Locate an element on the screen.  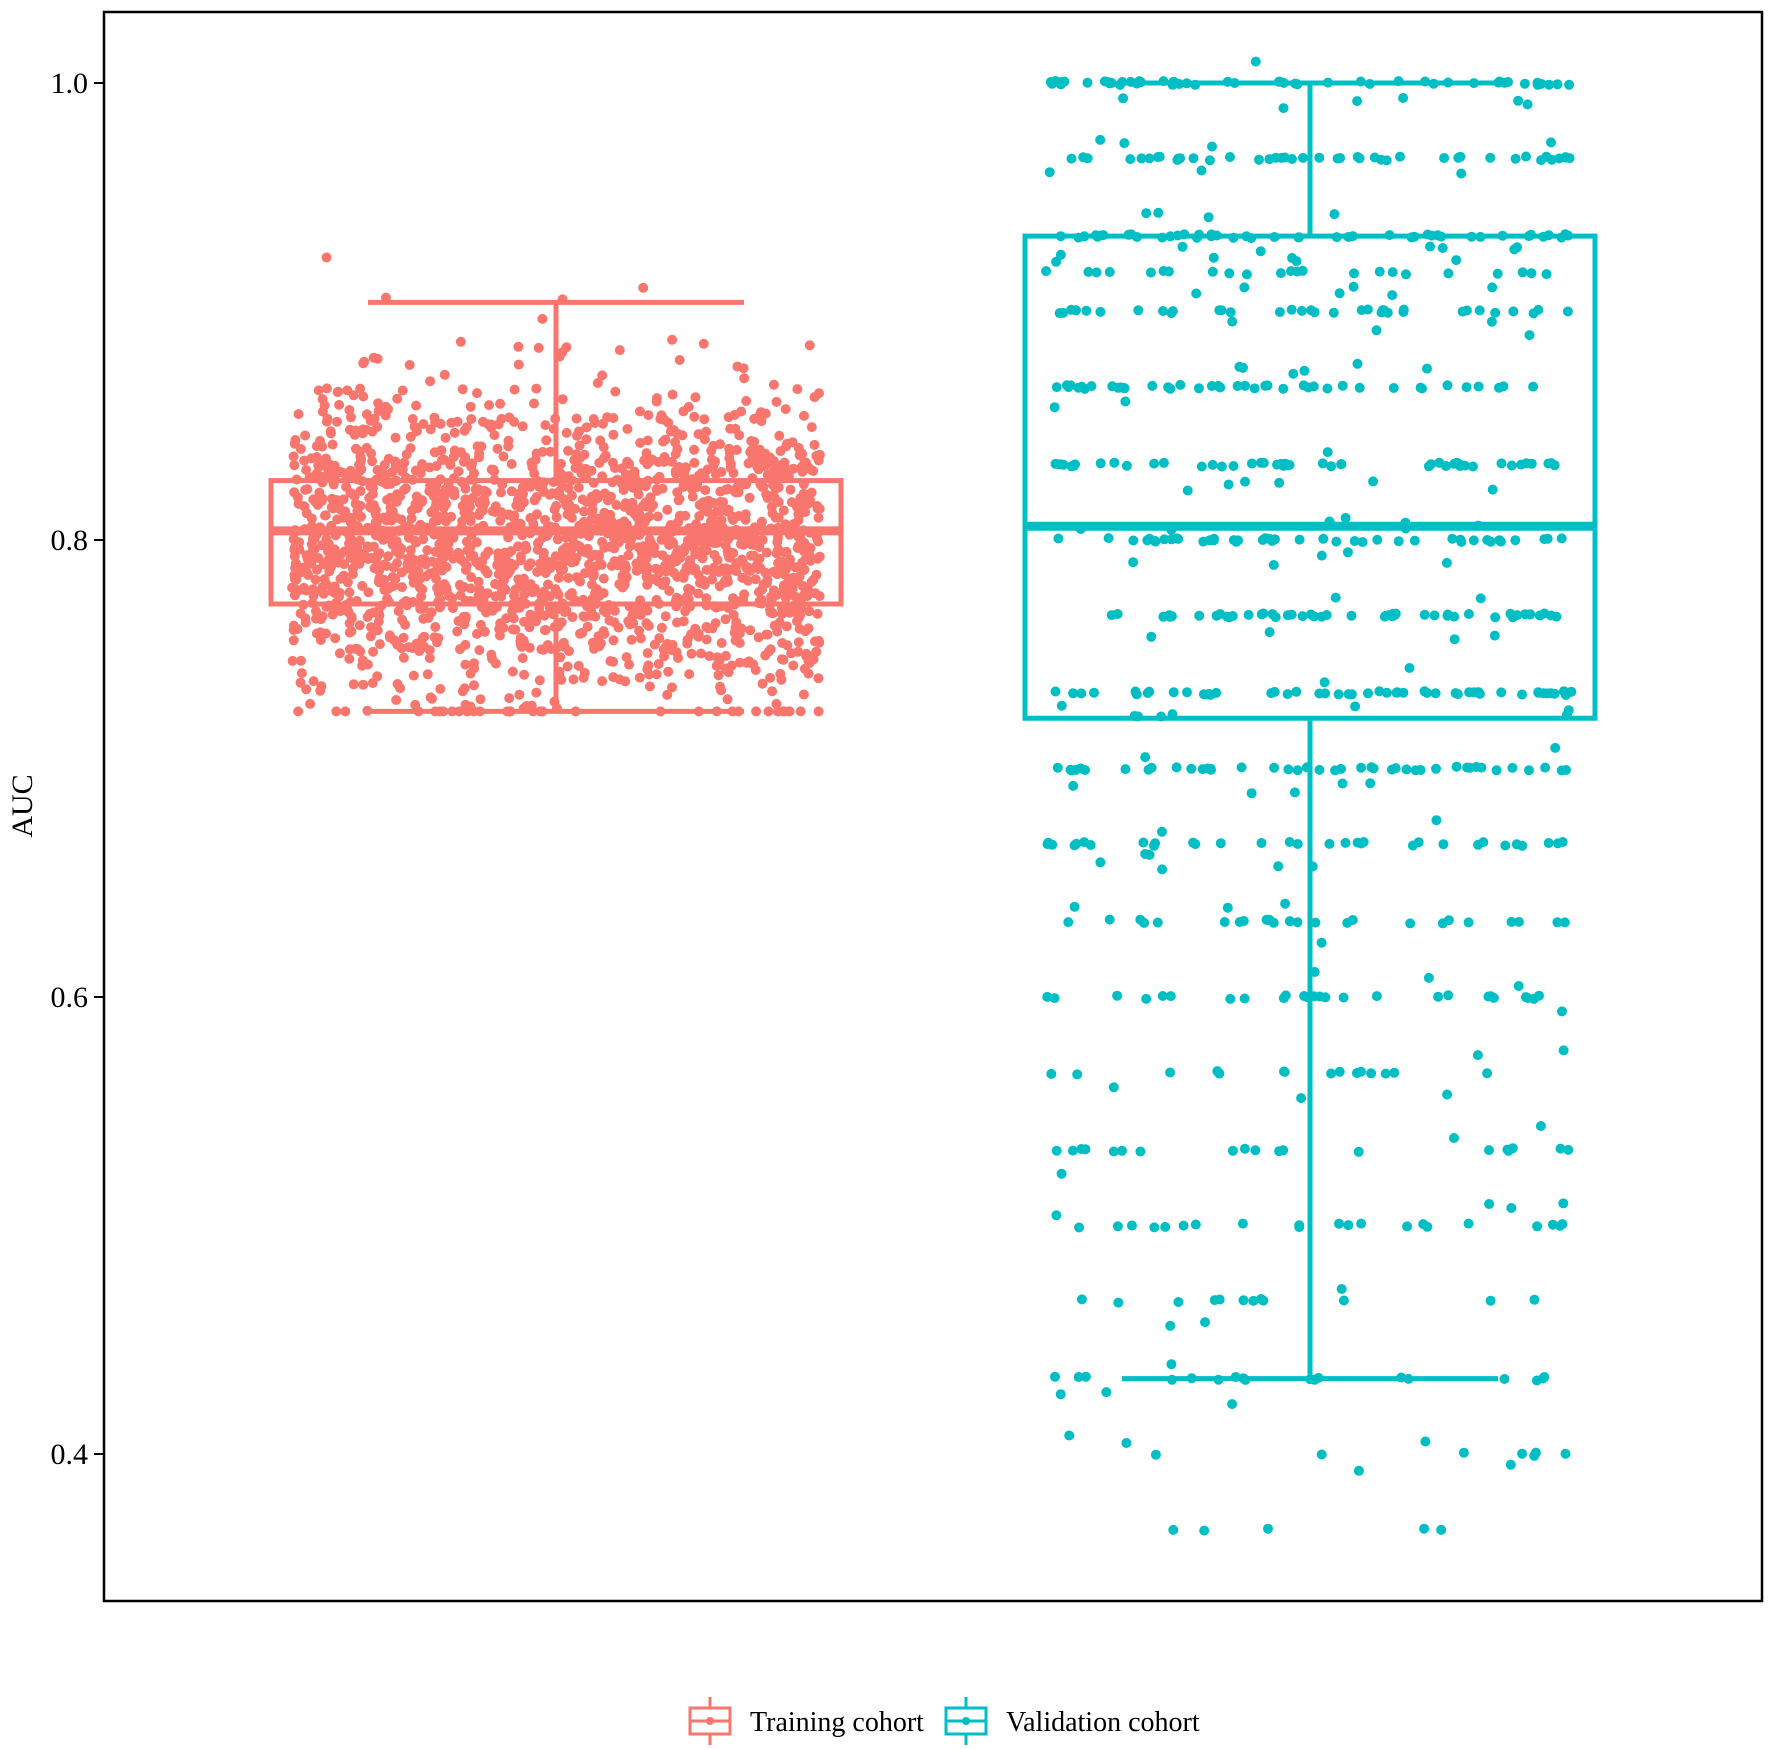
training-cohort-iqr-box is located at coordinates (556, 542).